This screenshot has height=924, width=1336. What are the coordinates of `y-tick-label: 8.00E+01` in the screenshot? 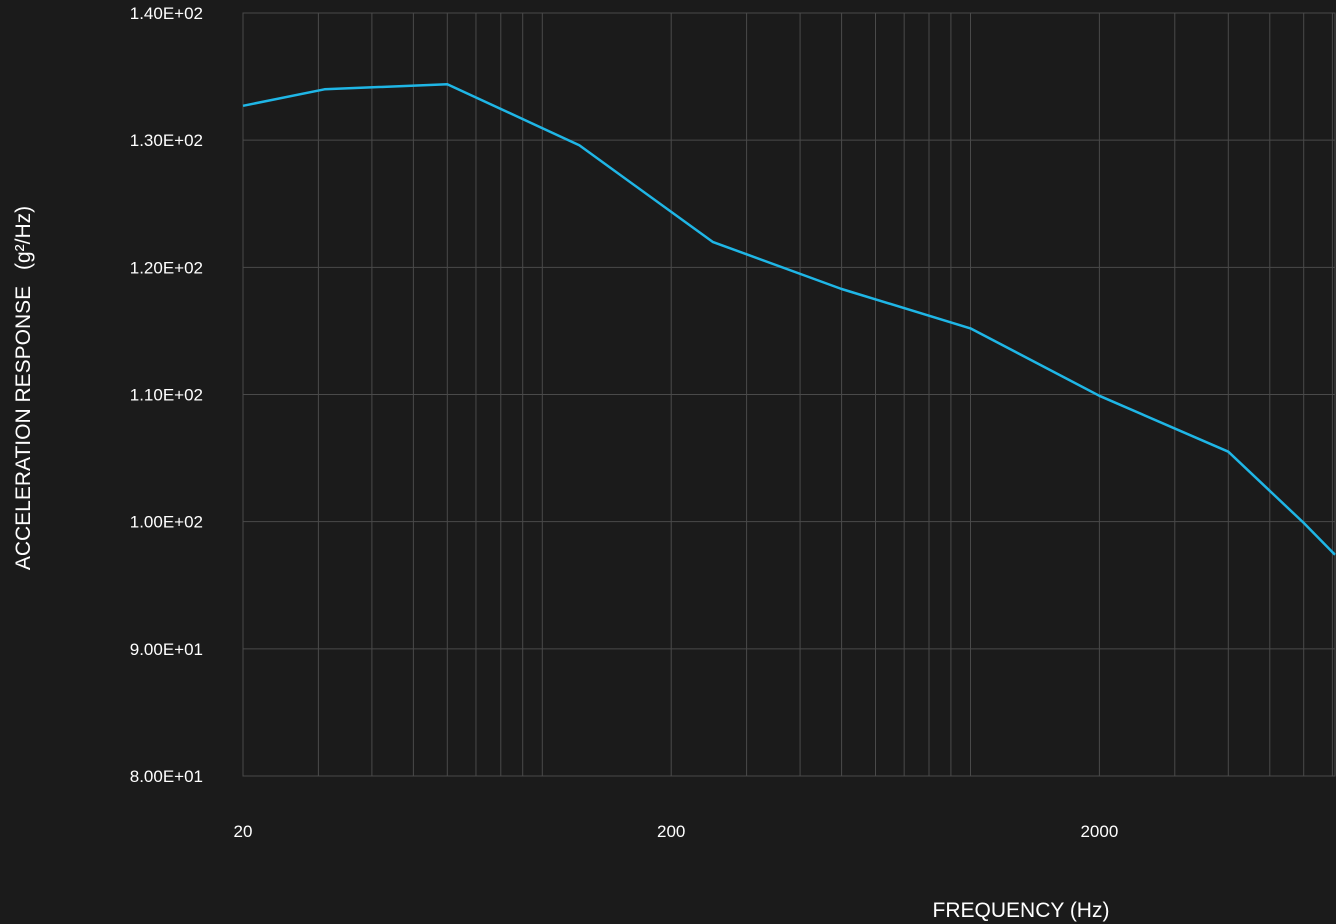 It's located at (166, 776).